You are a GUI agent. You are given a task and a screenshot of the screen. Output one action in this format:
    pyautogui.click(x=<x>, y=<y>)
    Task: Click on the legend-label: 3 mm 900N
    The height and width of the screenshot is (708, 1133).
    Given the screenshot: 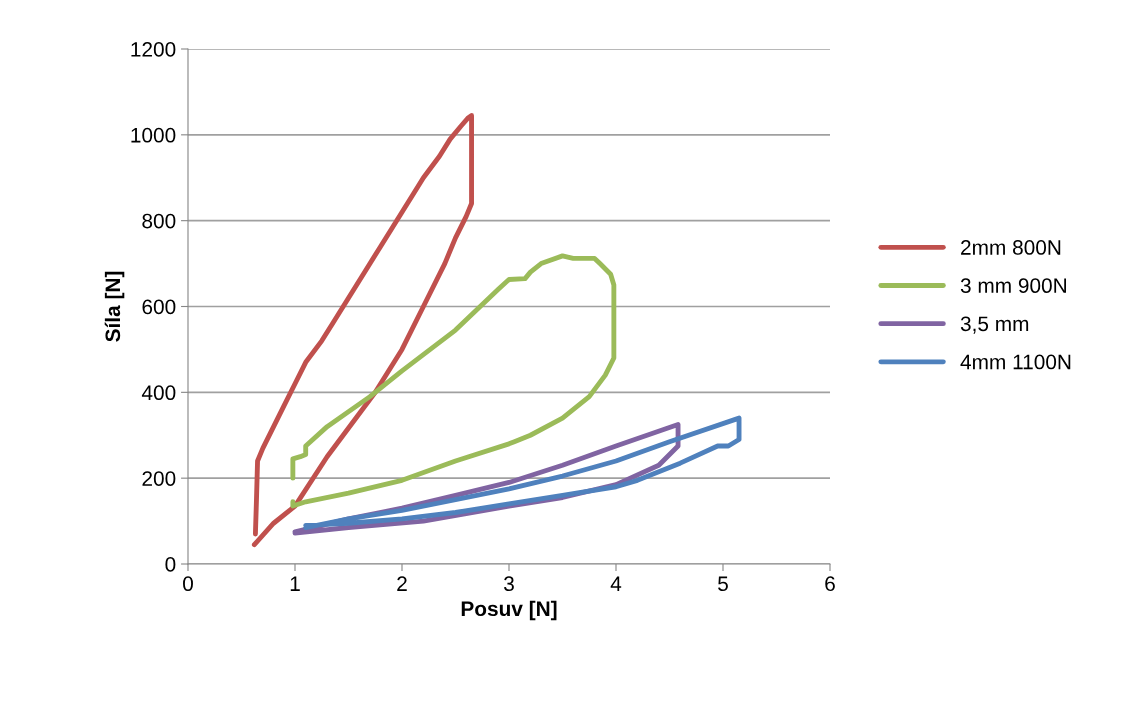 What is the action you would take?
    pyautogui.click(x=1013, y=286)
    